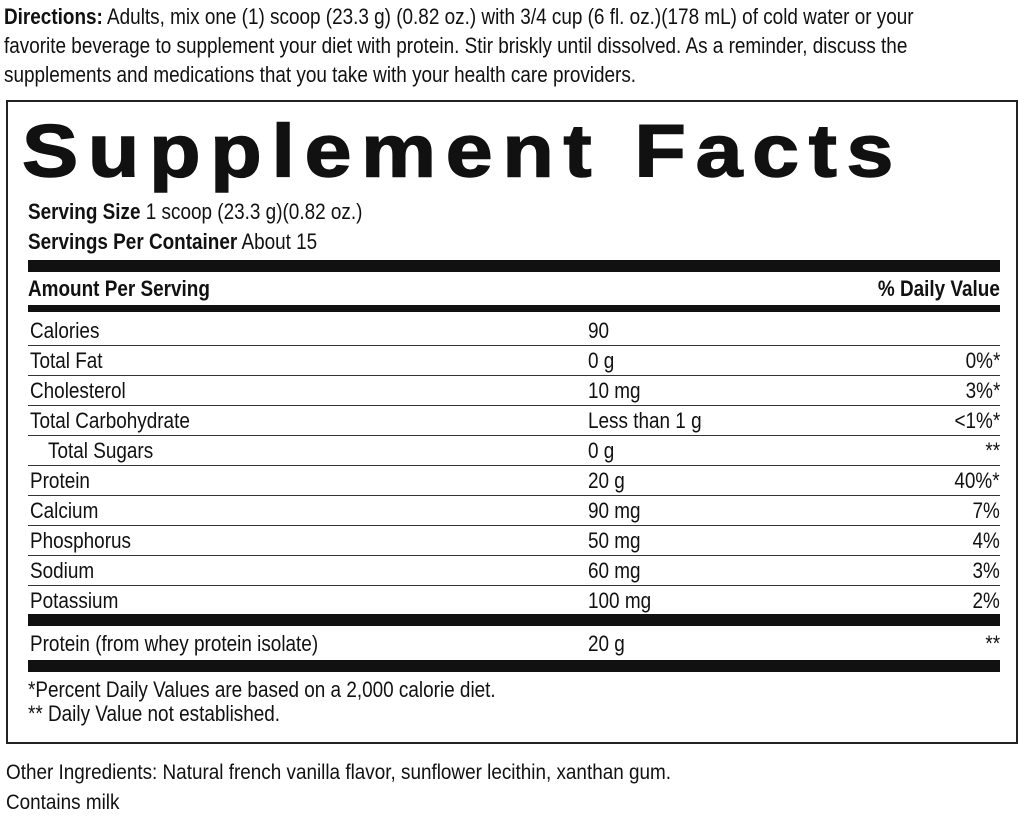 The height and width of the screenshot is (816, 1024). I want to click on row-dv: 7%, so click(986, 510).